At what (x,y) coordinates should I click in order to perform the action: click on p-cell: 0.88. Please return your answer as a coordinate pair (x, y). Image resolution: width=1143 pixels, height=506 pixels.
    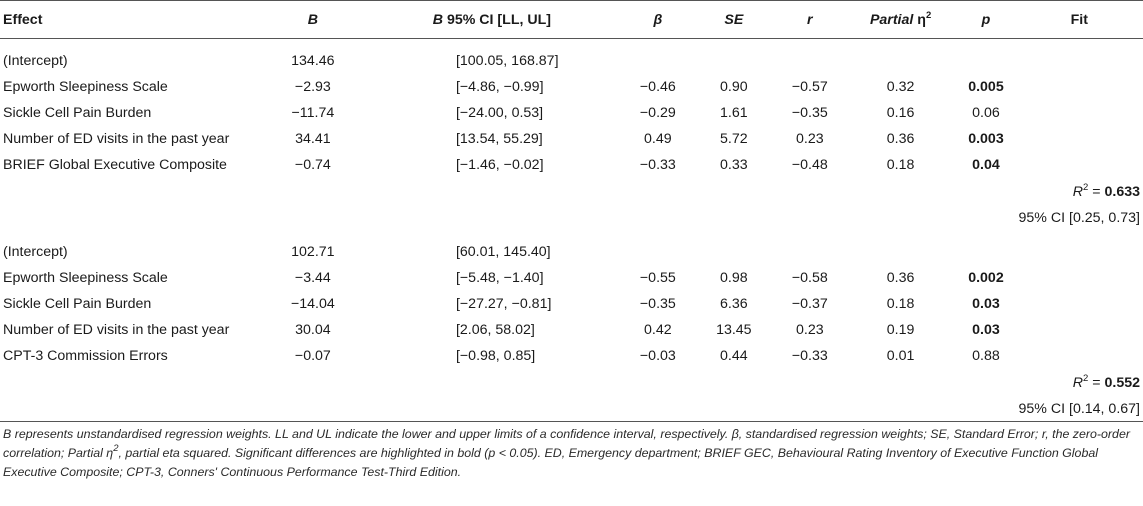
    Looking at the image, I should click on (986, 356).